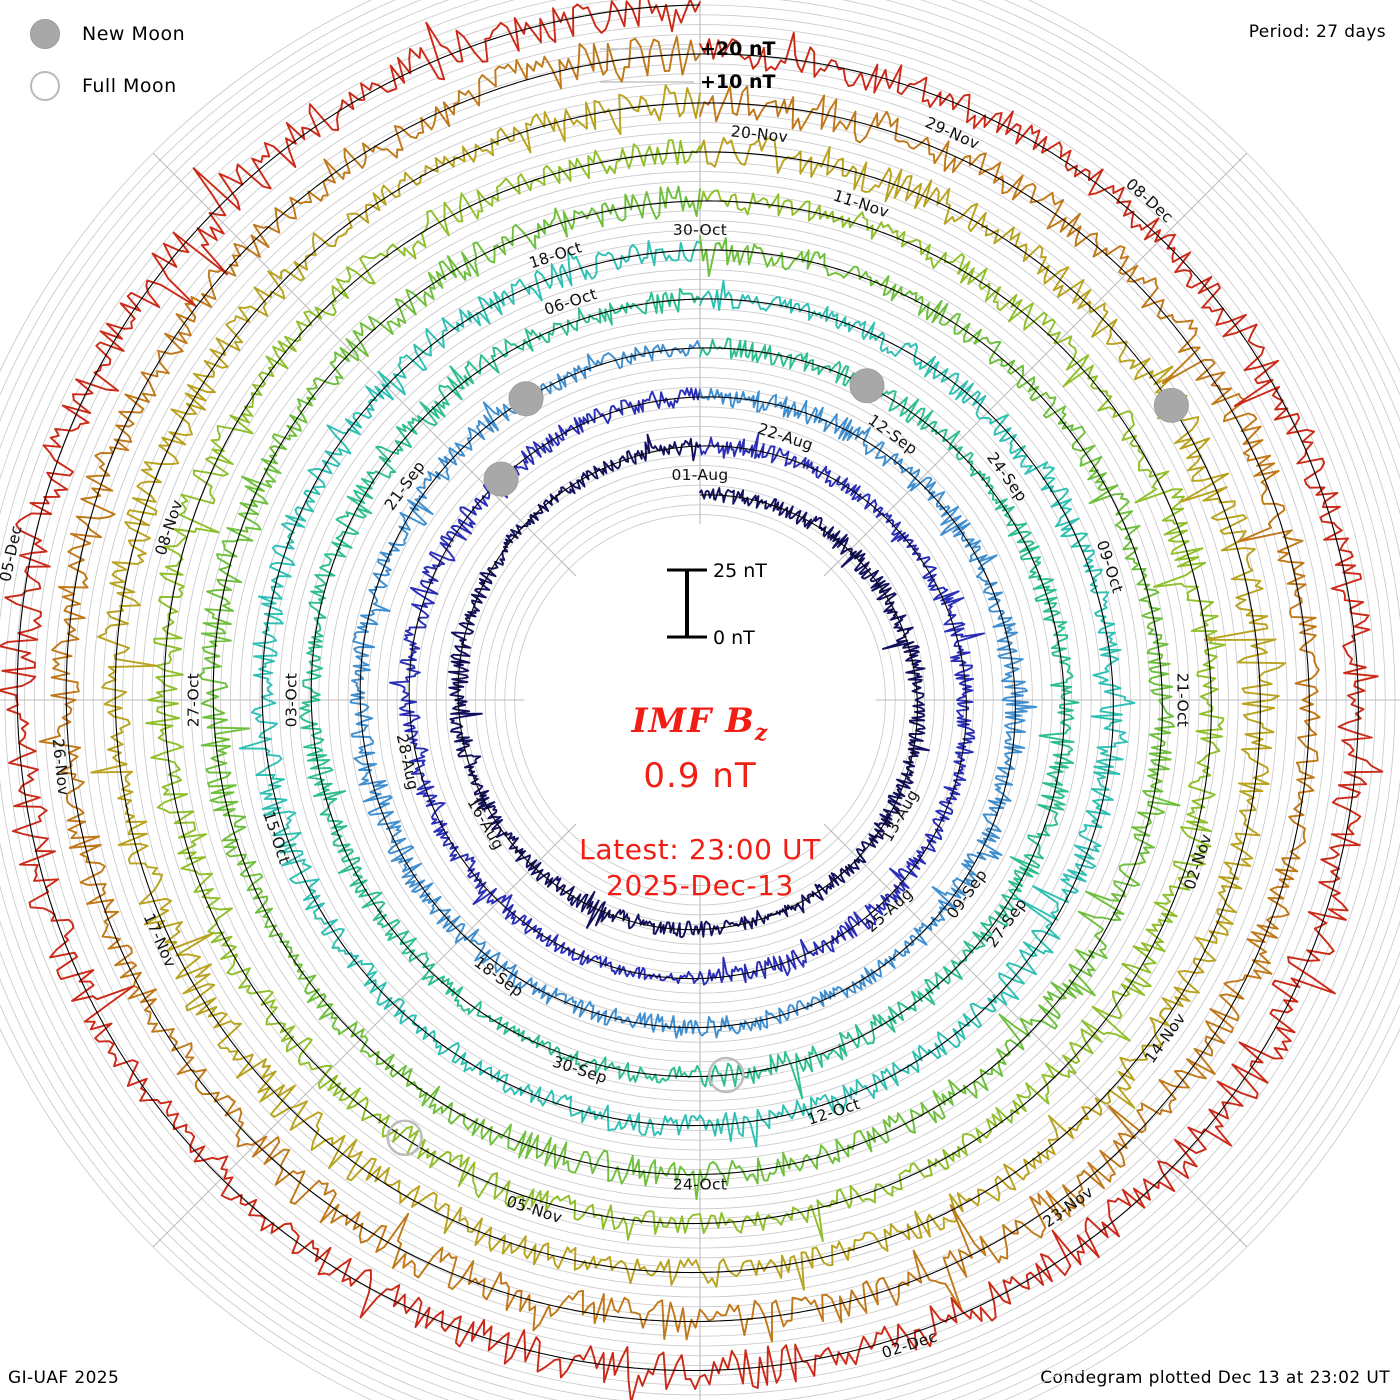 The width and height of the screenshot is (1400, 1400). What do you see at coordinates (717, 604) in the screenshot?
I see `scale-bar: 25 nT 0 nT` at bounding box center [717, 604].